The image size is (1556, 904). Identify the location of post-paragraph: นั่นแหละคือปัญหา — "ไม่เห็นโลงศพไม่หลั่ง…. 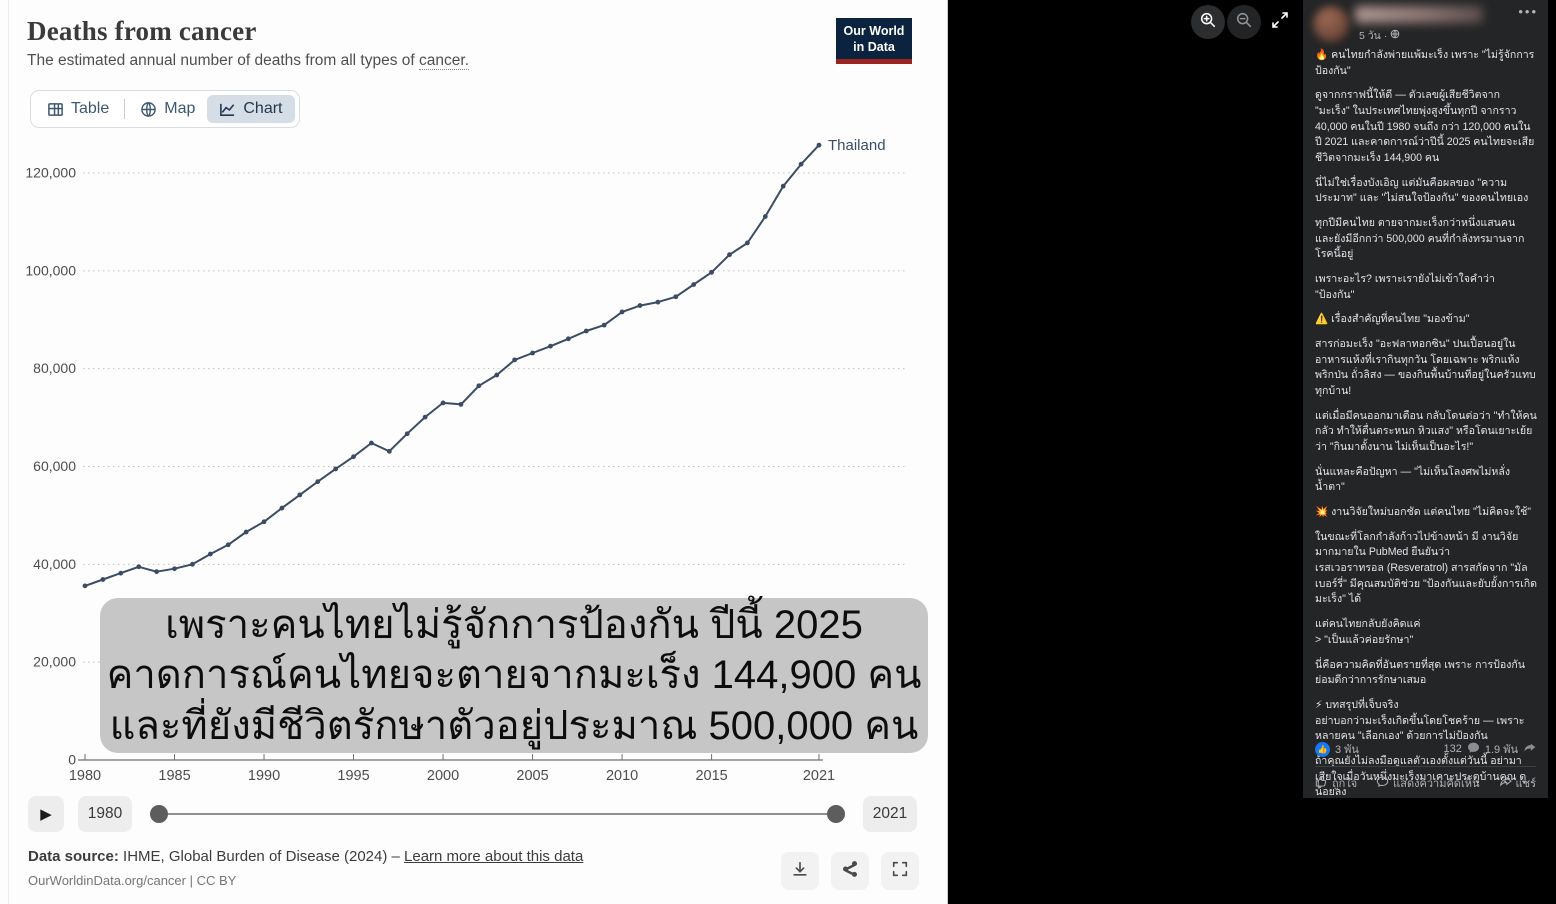
(1413, 479).